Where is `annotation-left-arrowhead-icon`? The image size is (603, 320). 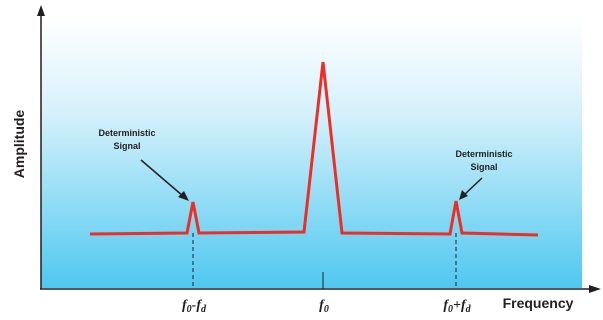
annotation-left-arrowhead-icon is located at coordinates (183, 196).